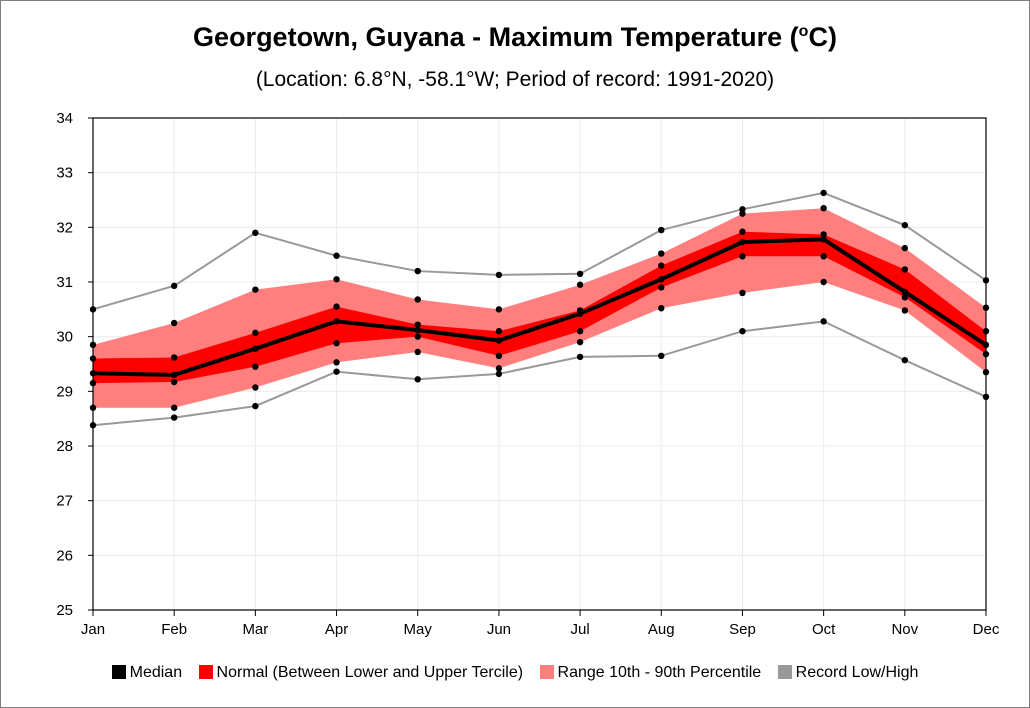 The image size is (1030, 708). Describe the element at coordinates (579, 629) in the screenshot. I see `x-tick-label: Jul` at that location.